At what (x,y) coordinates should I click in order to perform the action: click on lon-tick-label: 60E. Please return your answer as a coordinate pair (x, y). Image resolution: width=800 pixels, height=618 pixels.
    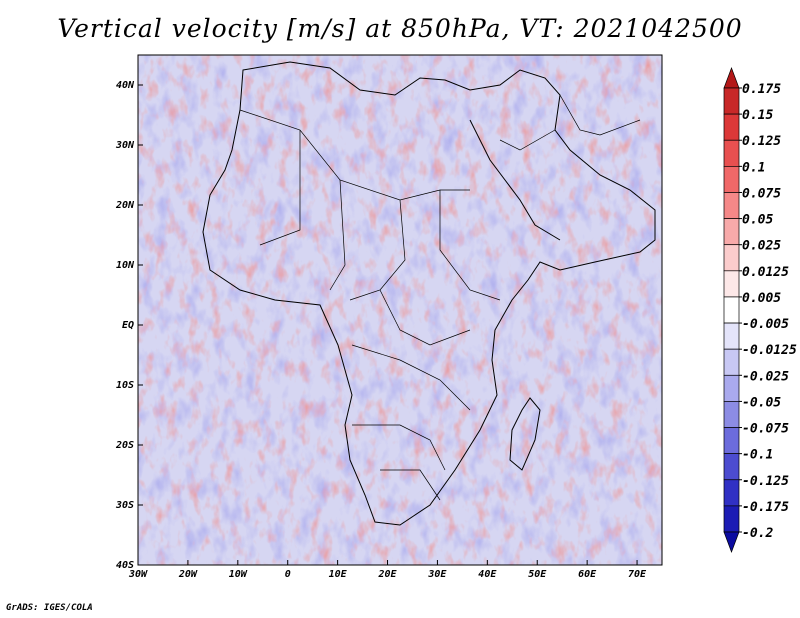
    Looking at the image, I should click on (587, 574).